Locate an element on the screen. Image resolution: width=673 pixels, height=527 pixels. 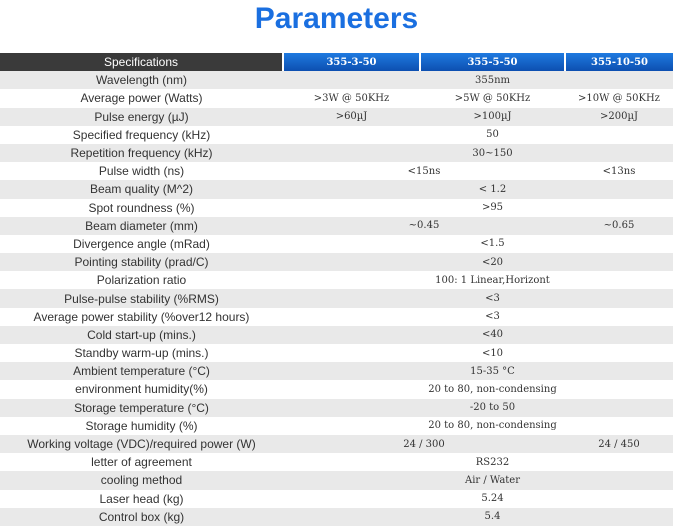
spec-label: letter of agreement is located at coordinates (141, 462).